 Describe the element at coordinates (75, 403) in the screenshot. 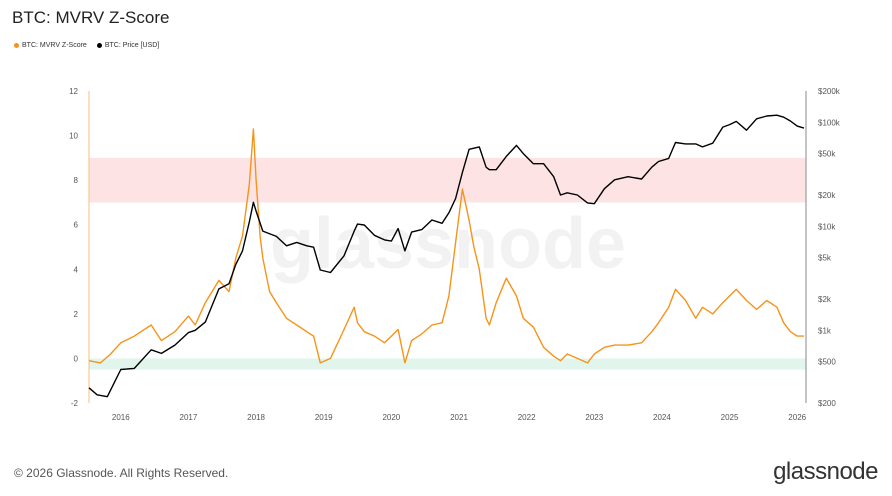

I see `left-tick-label: -2` at that location.